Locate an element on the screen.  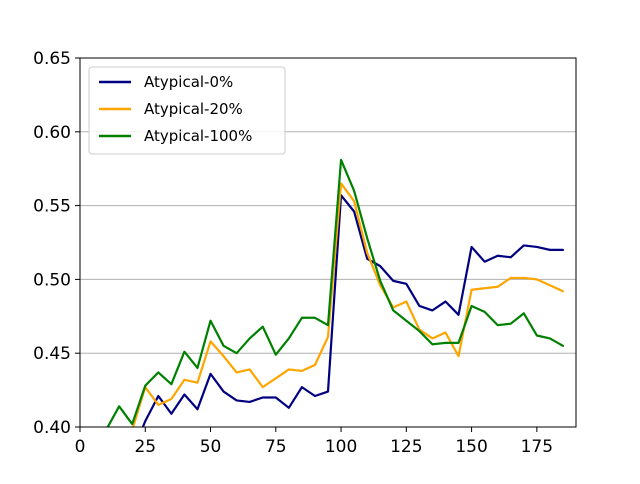
y-tick-label: 0.50 is located at coordinates (52, 280).